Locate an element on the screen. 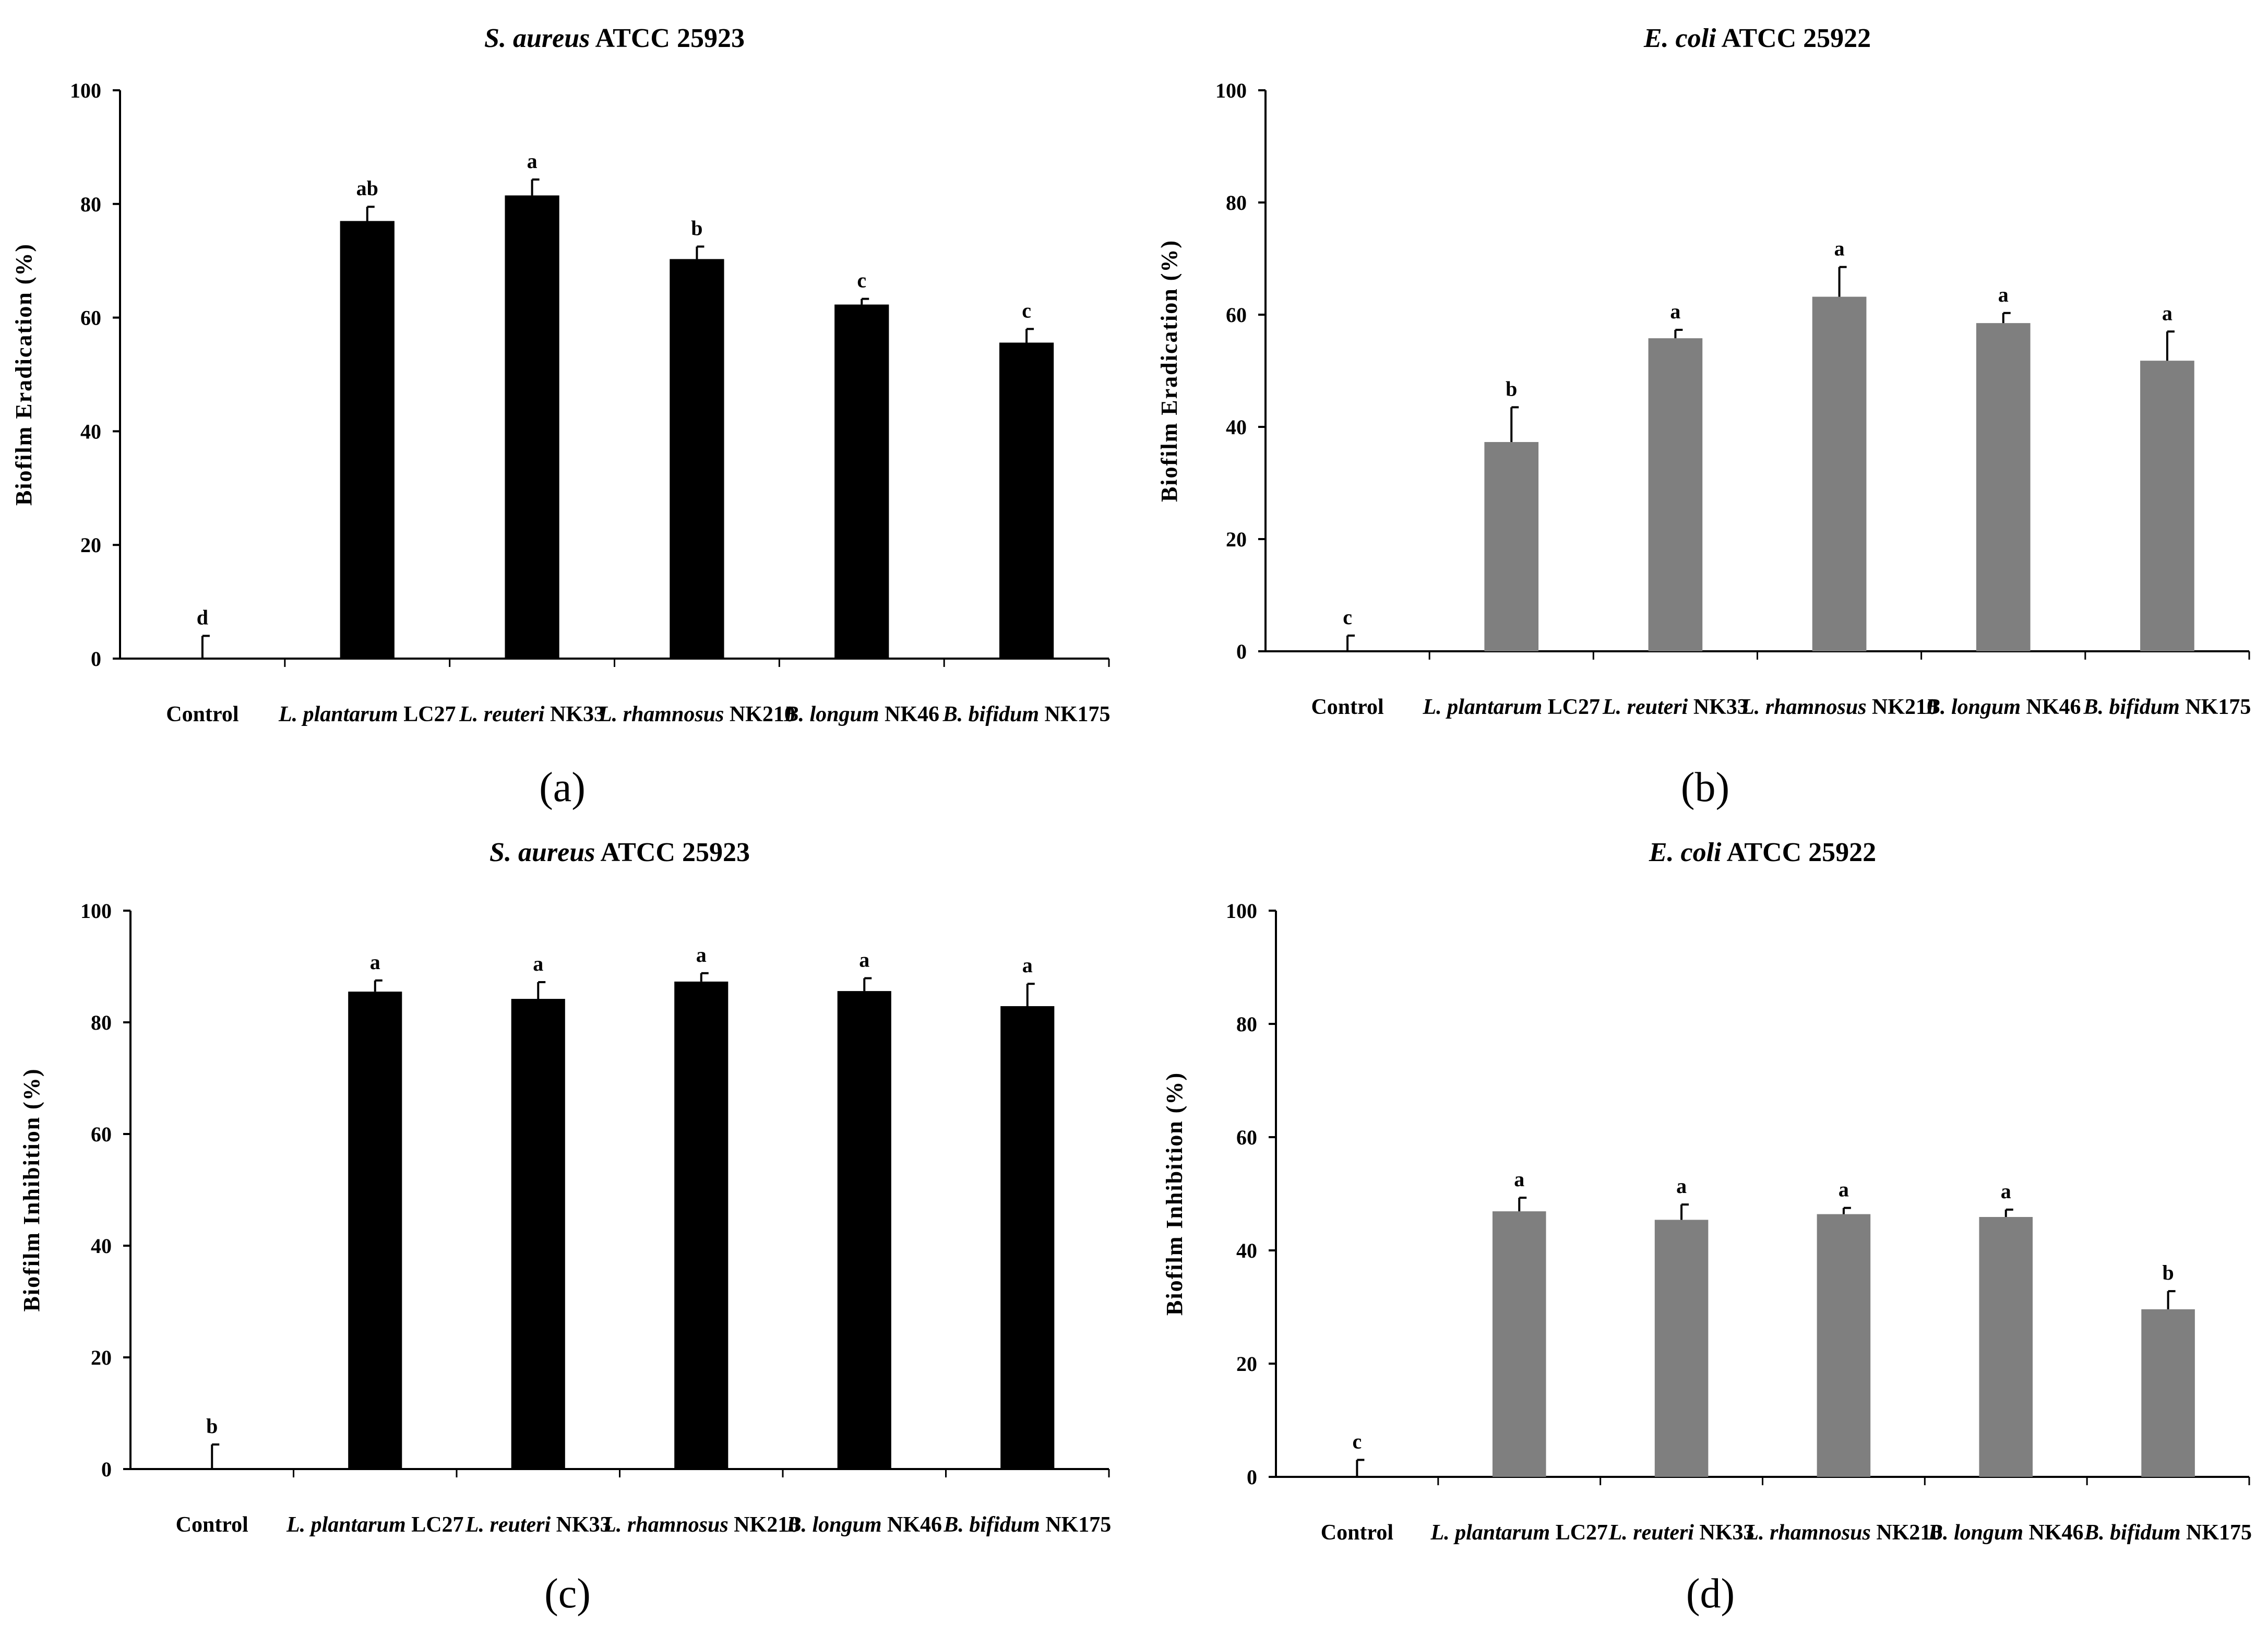 Image resolution: width=2268 pixels, height=1635 pixels. y-axis-label: Biofilm Eradication (%) is located at coordinates (24, 375).